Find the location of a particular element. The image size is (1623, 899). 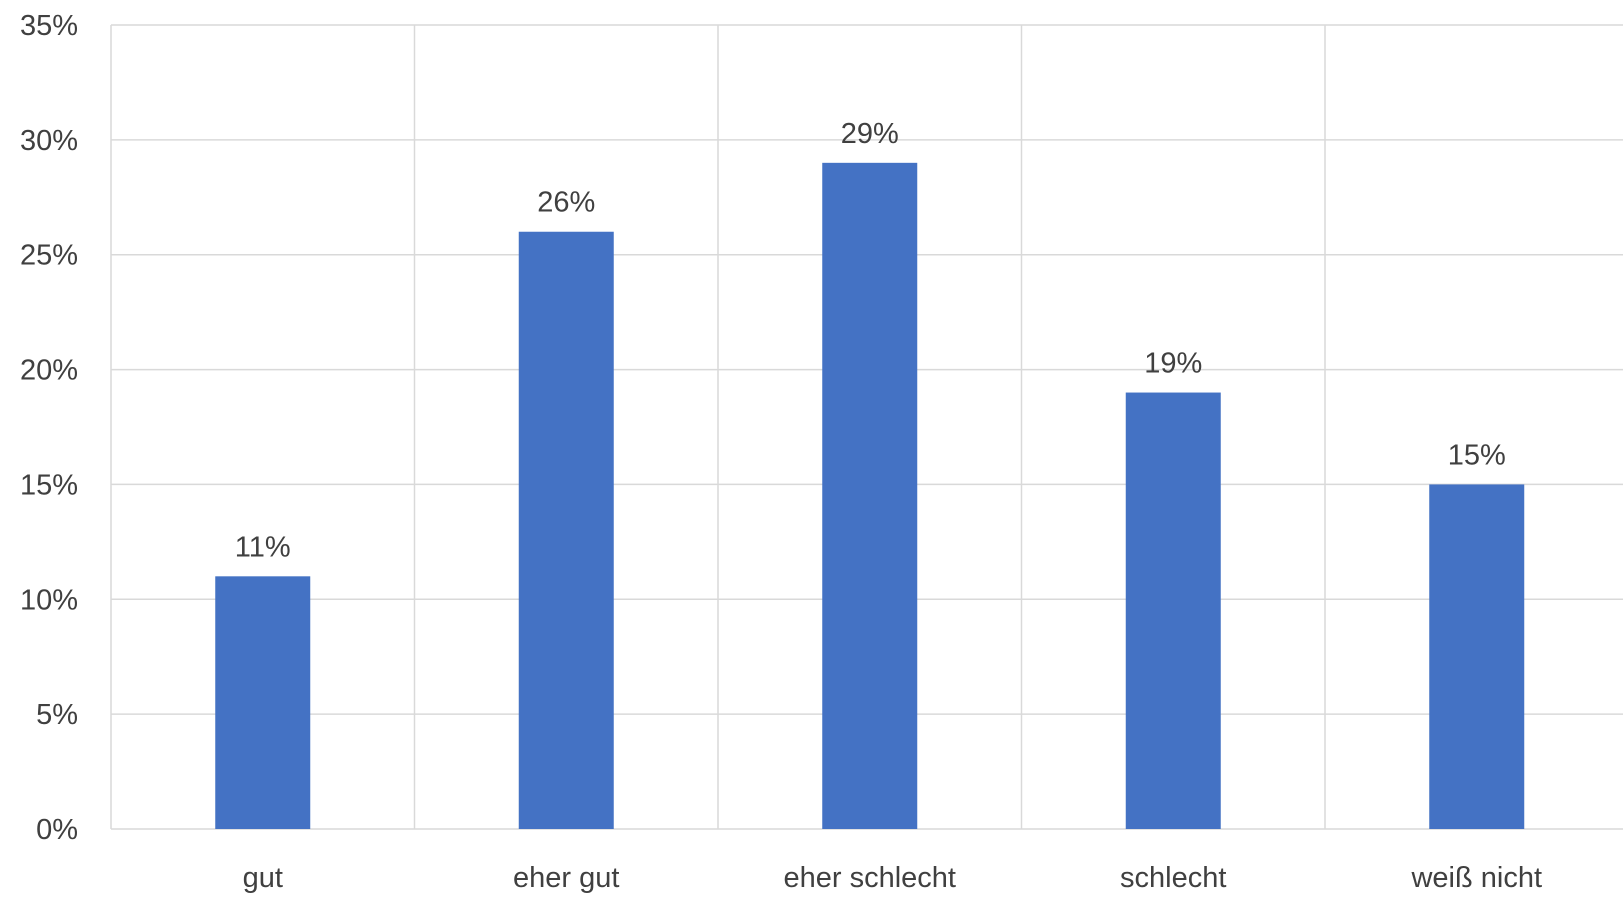

x-tick-label: weiß nicht is located at coordinates (1476, 878).